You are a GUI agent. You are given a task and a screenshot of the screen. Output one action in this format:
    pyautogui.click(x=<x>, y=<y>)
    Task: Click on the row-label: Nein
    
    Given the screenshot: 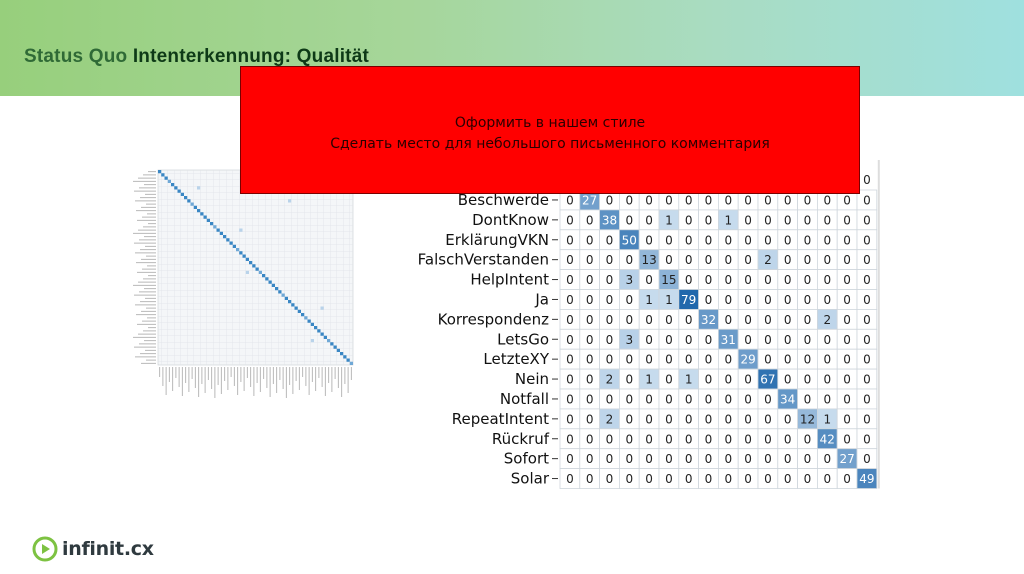 What is the action you would take?
    pyautogui.click(x=532, y=379)
    